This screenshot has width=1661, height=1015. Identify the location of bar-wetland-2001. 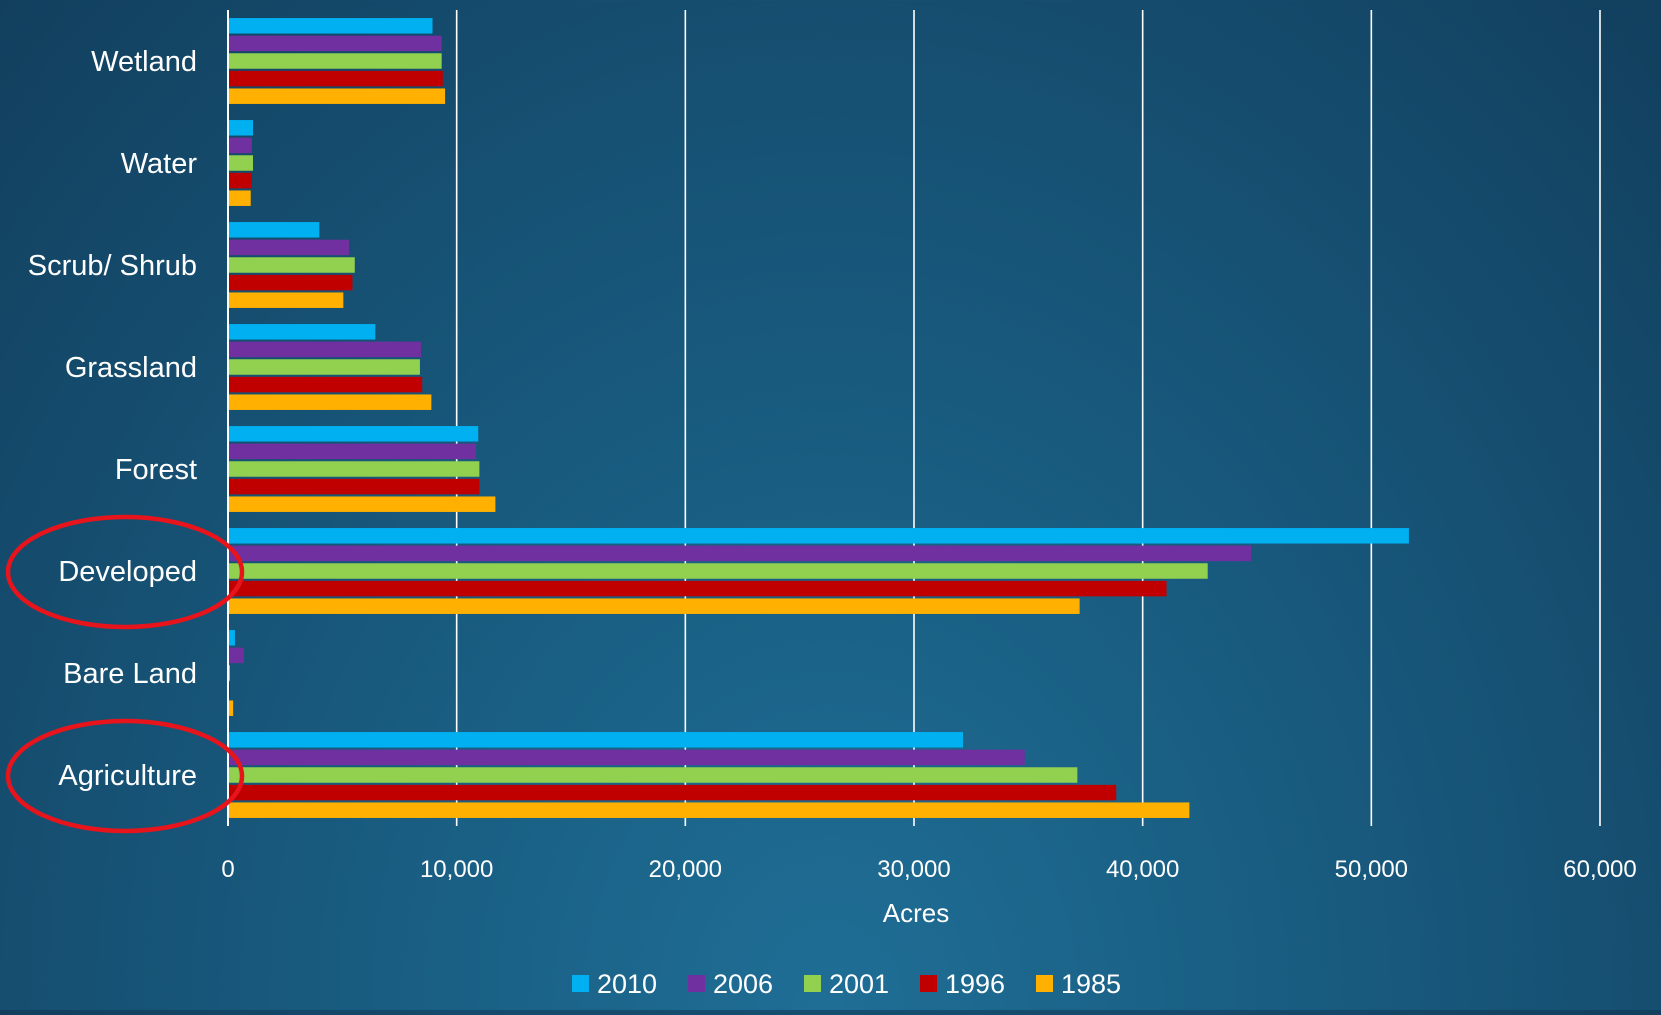
(335, 61).